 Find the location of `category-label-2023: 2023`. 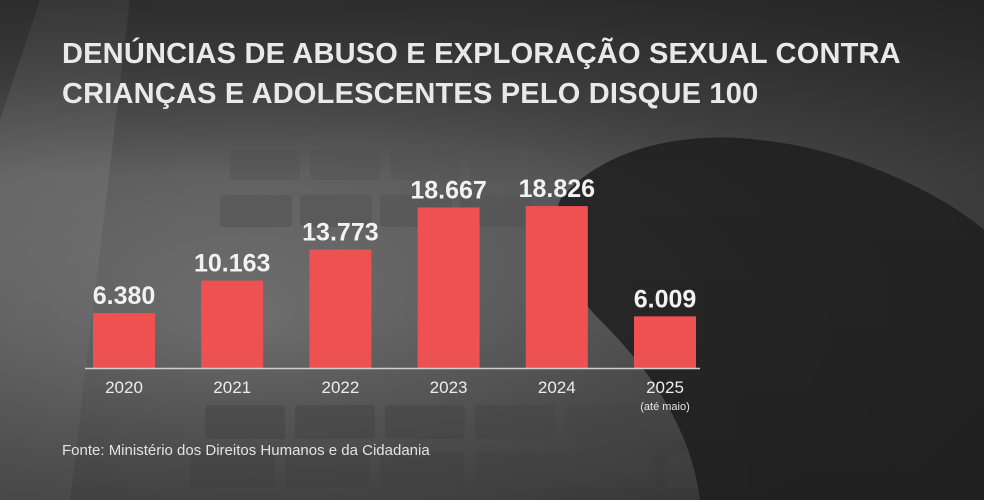

category-label-2023: 2023 is located at coordinates (449, 387).